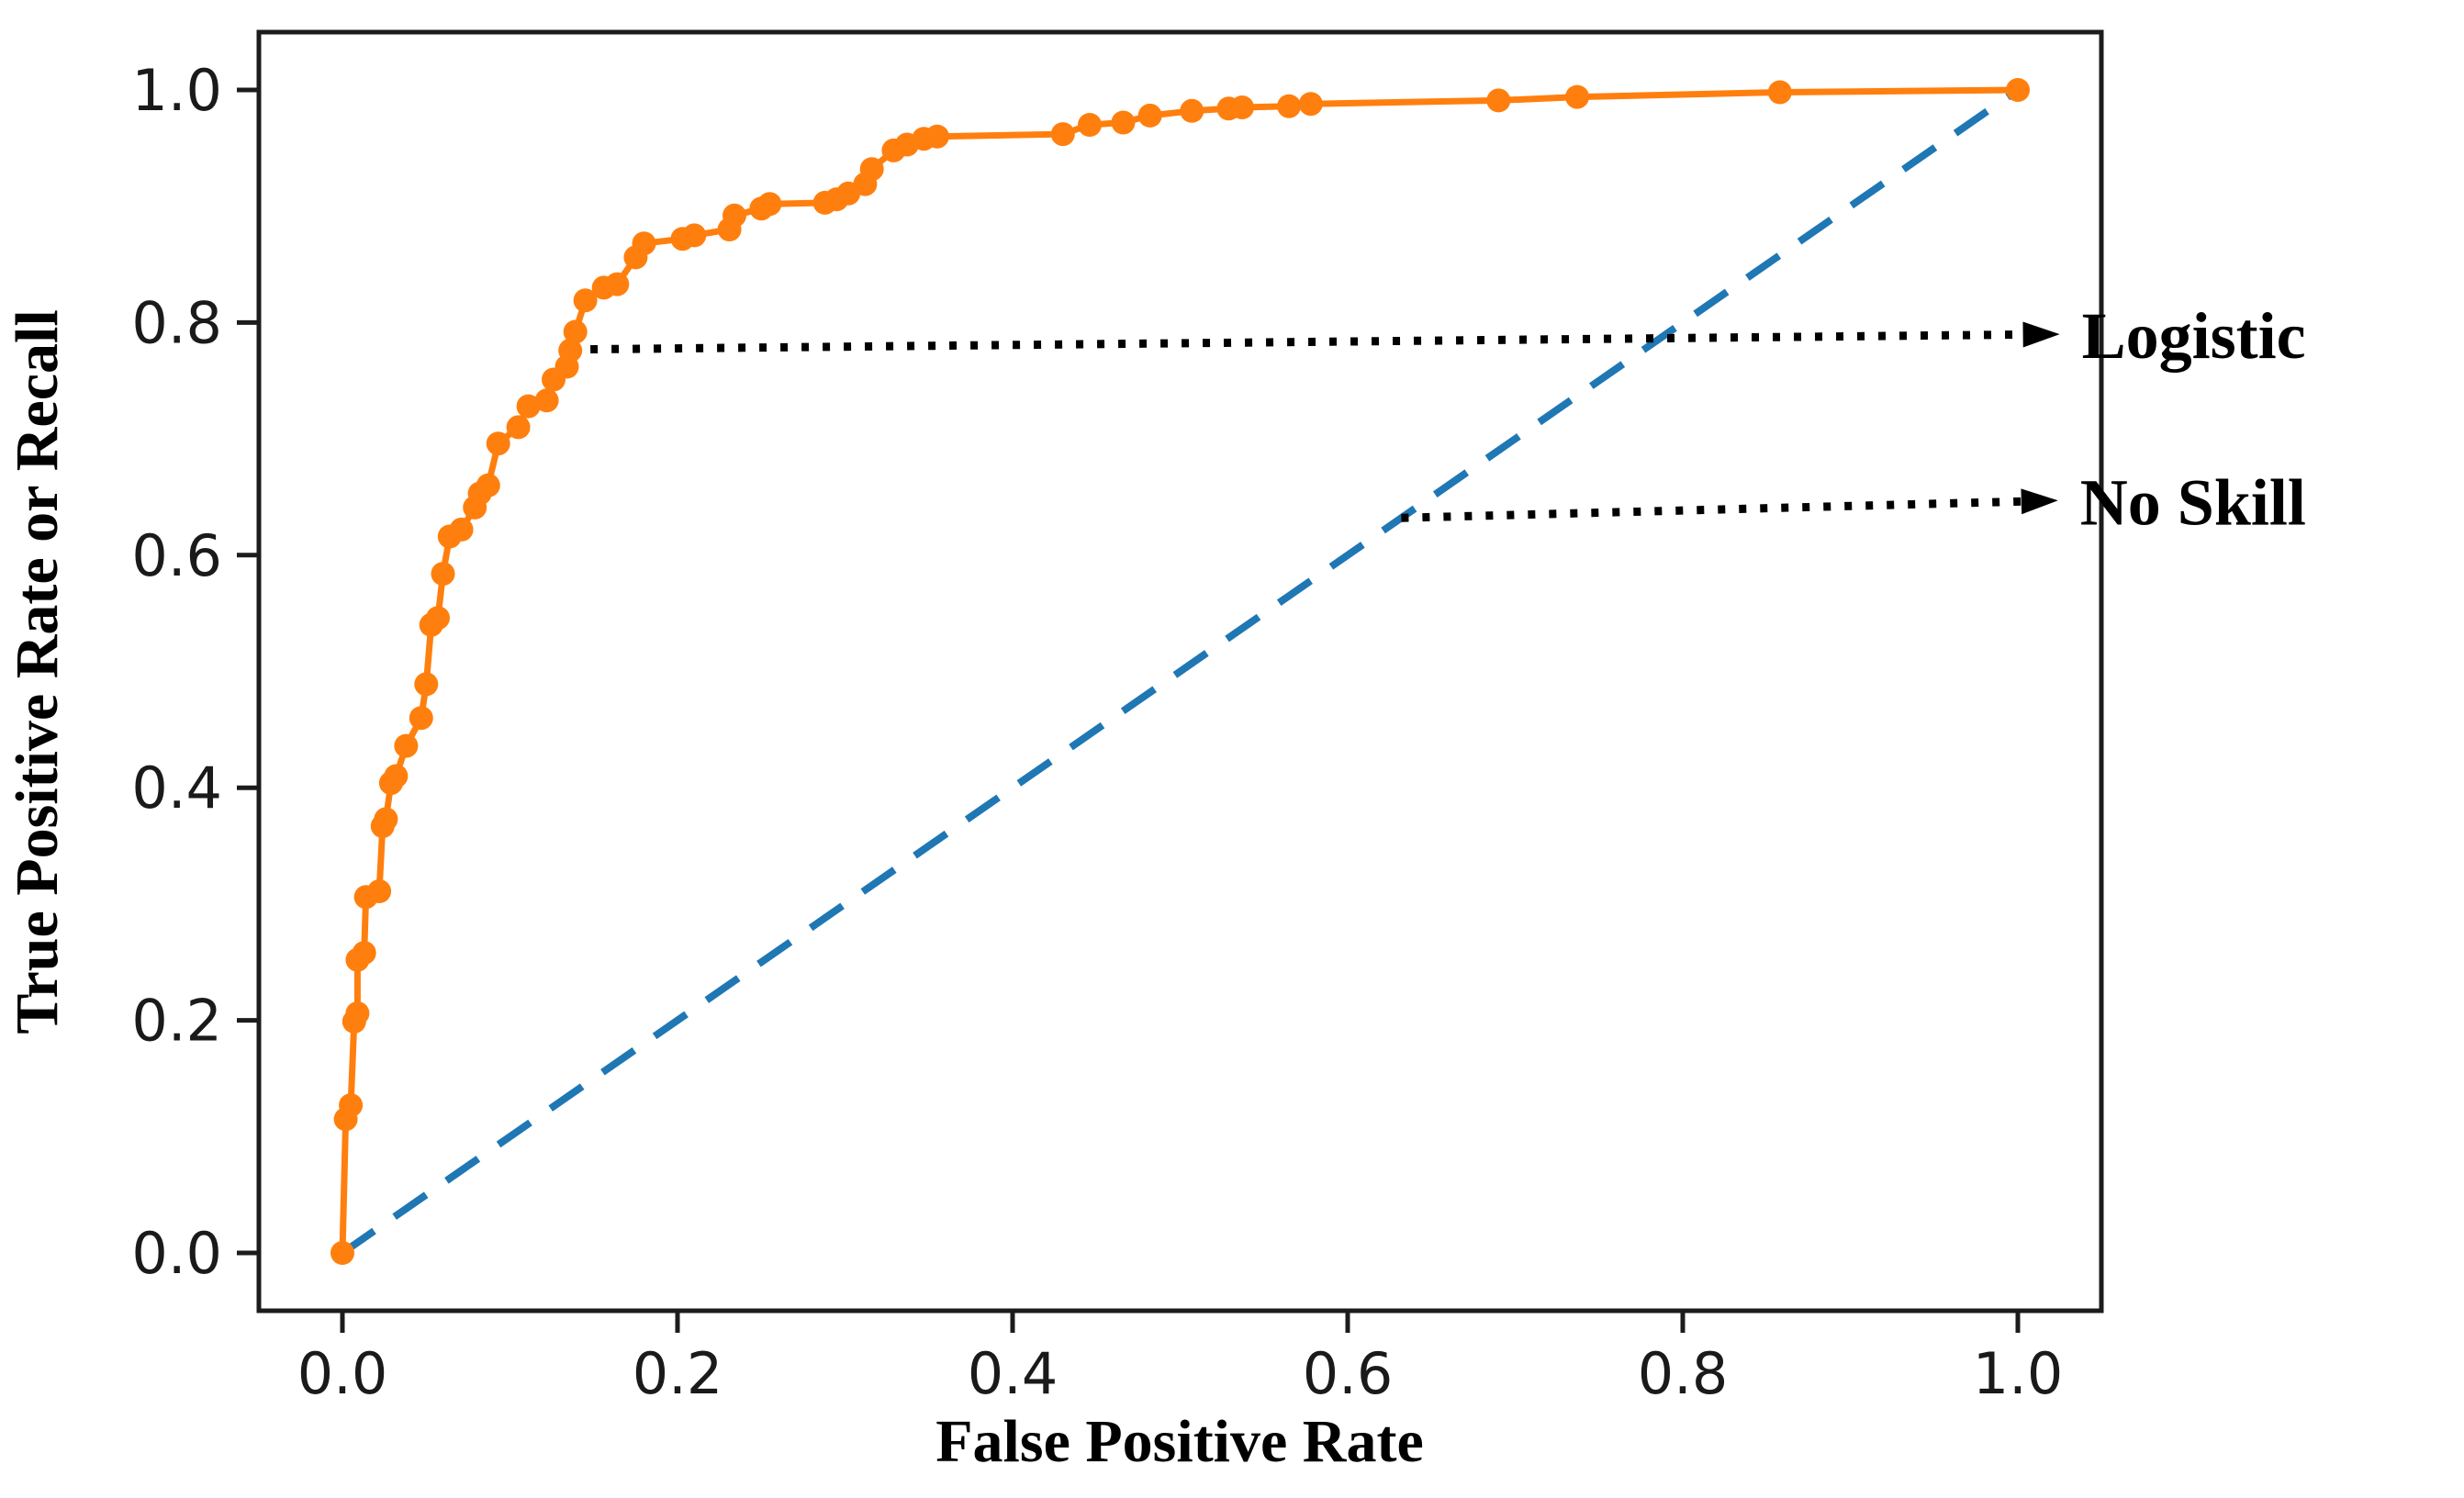  What do you see at coordinates (176, 1021) in the screenshot?
I see `y-tick-label: 0.2` at bounding box center [176, 1021].